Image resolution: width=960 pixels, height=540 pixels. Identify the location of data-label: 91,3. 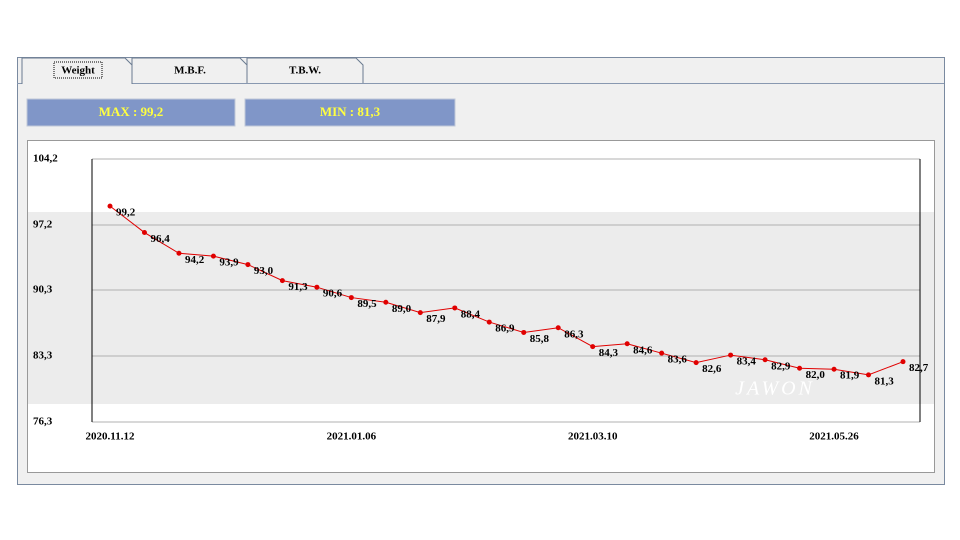
(298, 287).